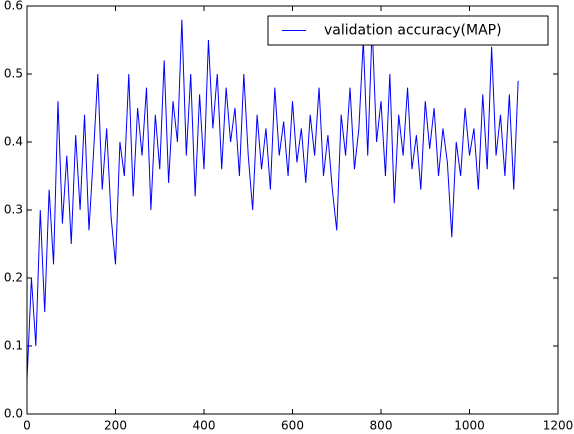 The image size is (574, 434). Describe the element at coordinates (13, 142) in the screenshot. I see `y-tick-label: 0.4` at that location.